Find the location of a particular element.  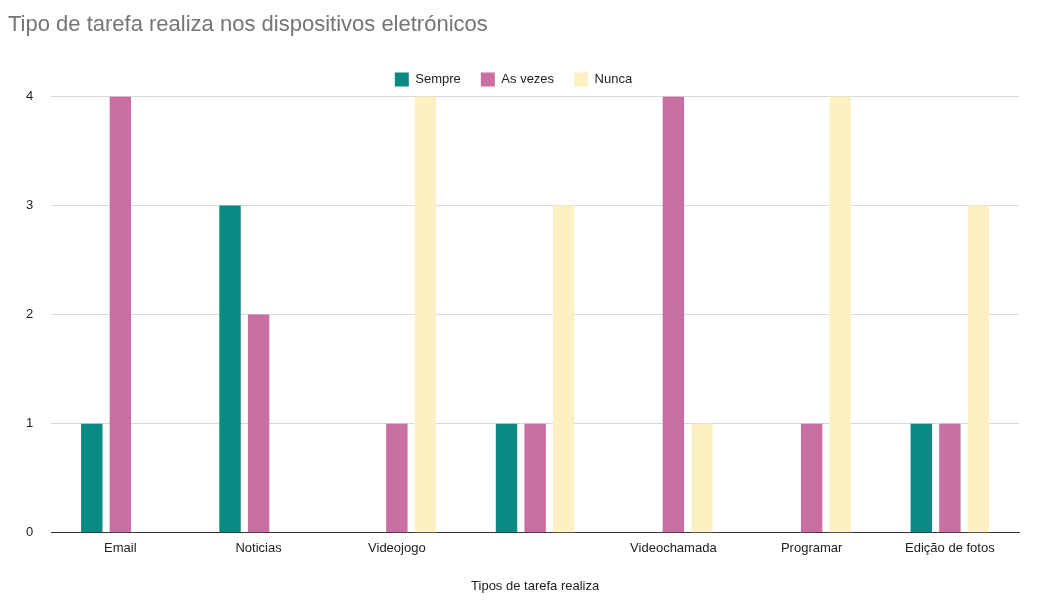

legend-label: As vezes is located at coordinates (528, 78).